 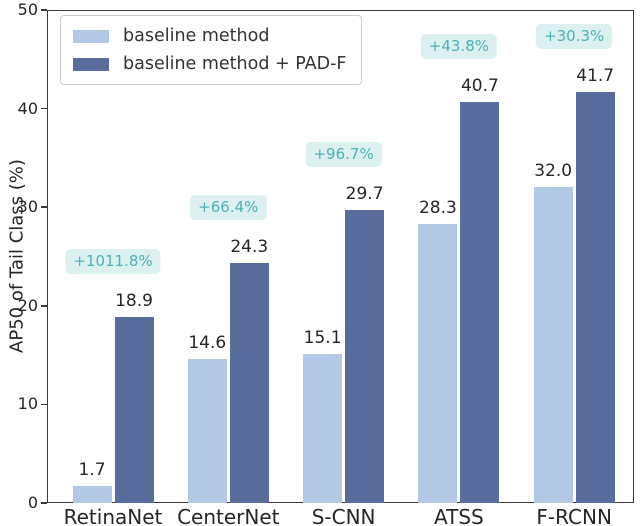 I want to click on bar-baseline-method-atss, so click(x=438, y=363).